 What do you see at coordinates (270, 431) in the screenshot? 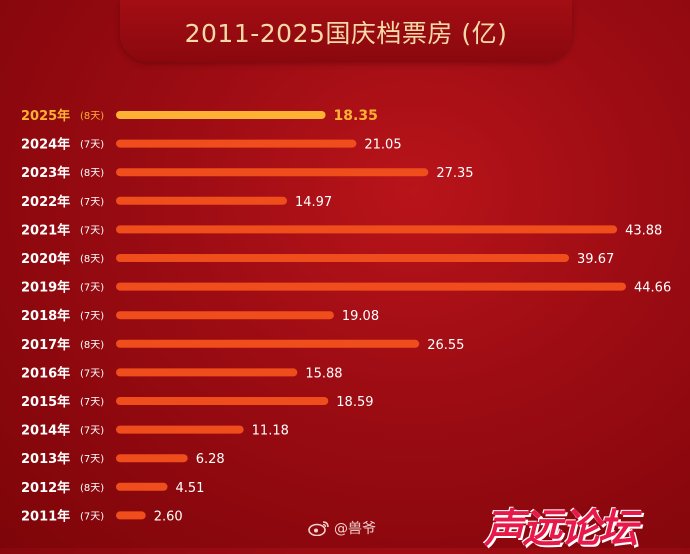
I see `value-label: 11.18` at bounding box center [270, 431].